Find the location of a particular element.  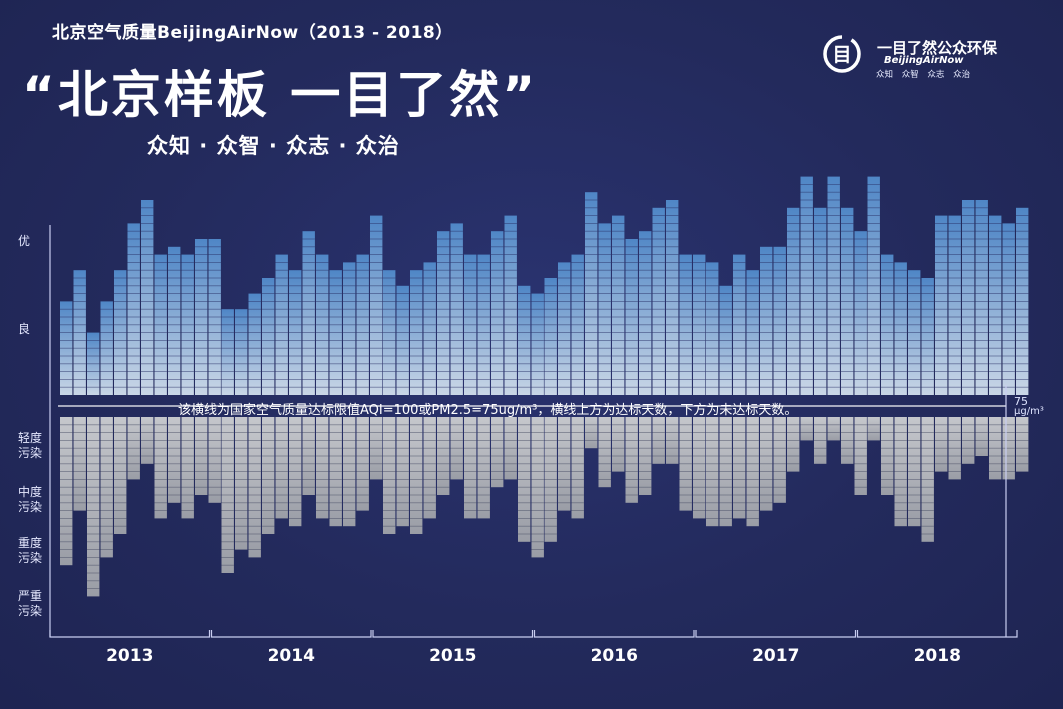

top-title: 北京空气质量BeijingAirNow（2013 - 2018） is located at coordinates (252, 33).